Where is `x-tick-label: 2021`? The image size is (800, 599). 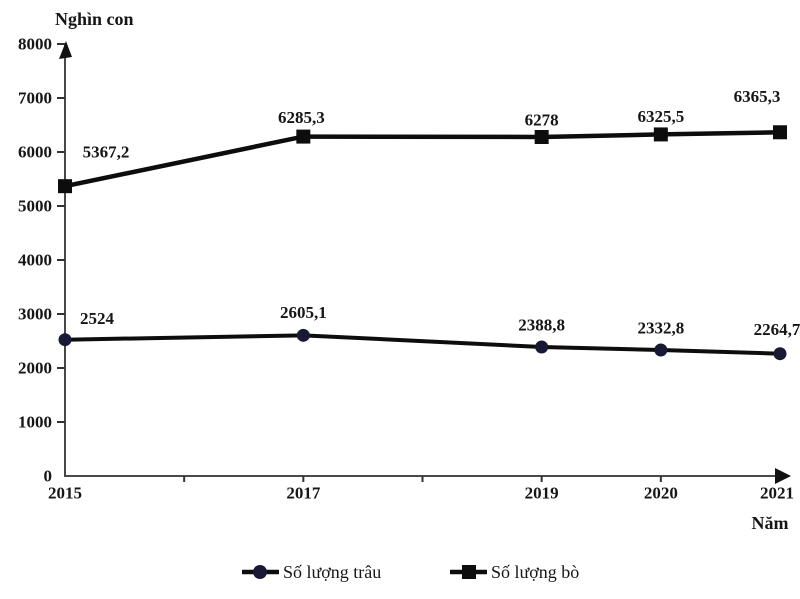 x-tick-label: 2021 is located at coordinates (777, 493).